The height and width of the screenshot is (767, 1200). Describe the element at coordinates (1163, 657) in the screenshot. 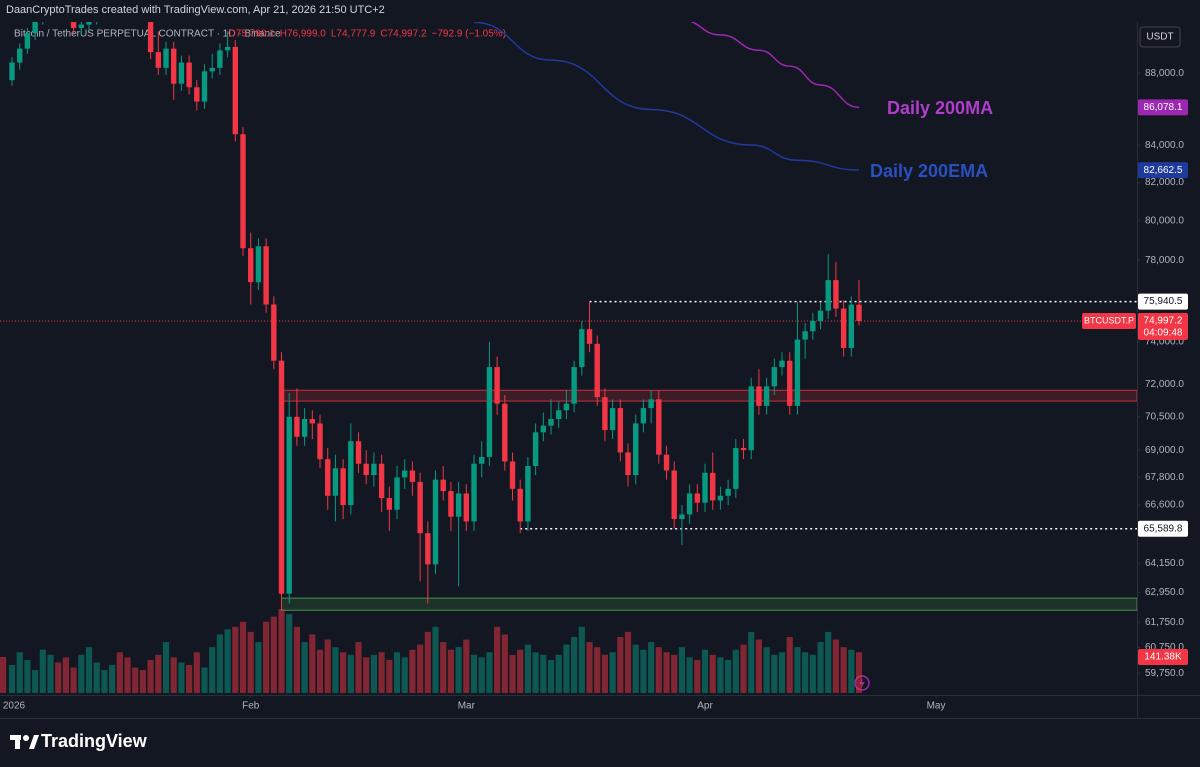

I see `volume-badge-label: 141.38K` at that location.